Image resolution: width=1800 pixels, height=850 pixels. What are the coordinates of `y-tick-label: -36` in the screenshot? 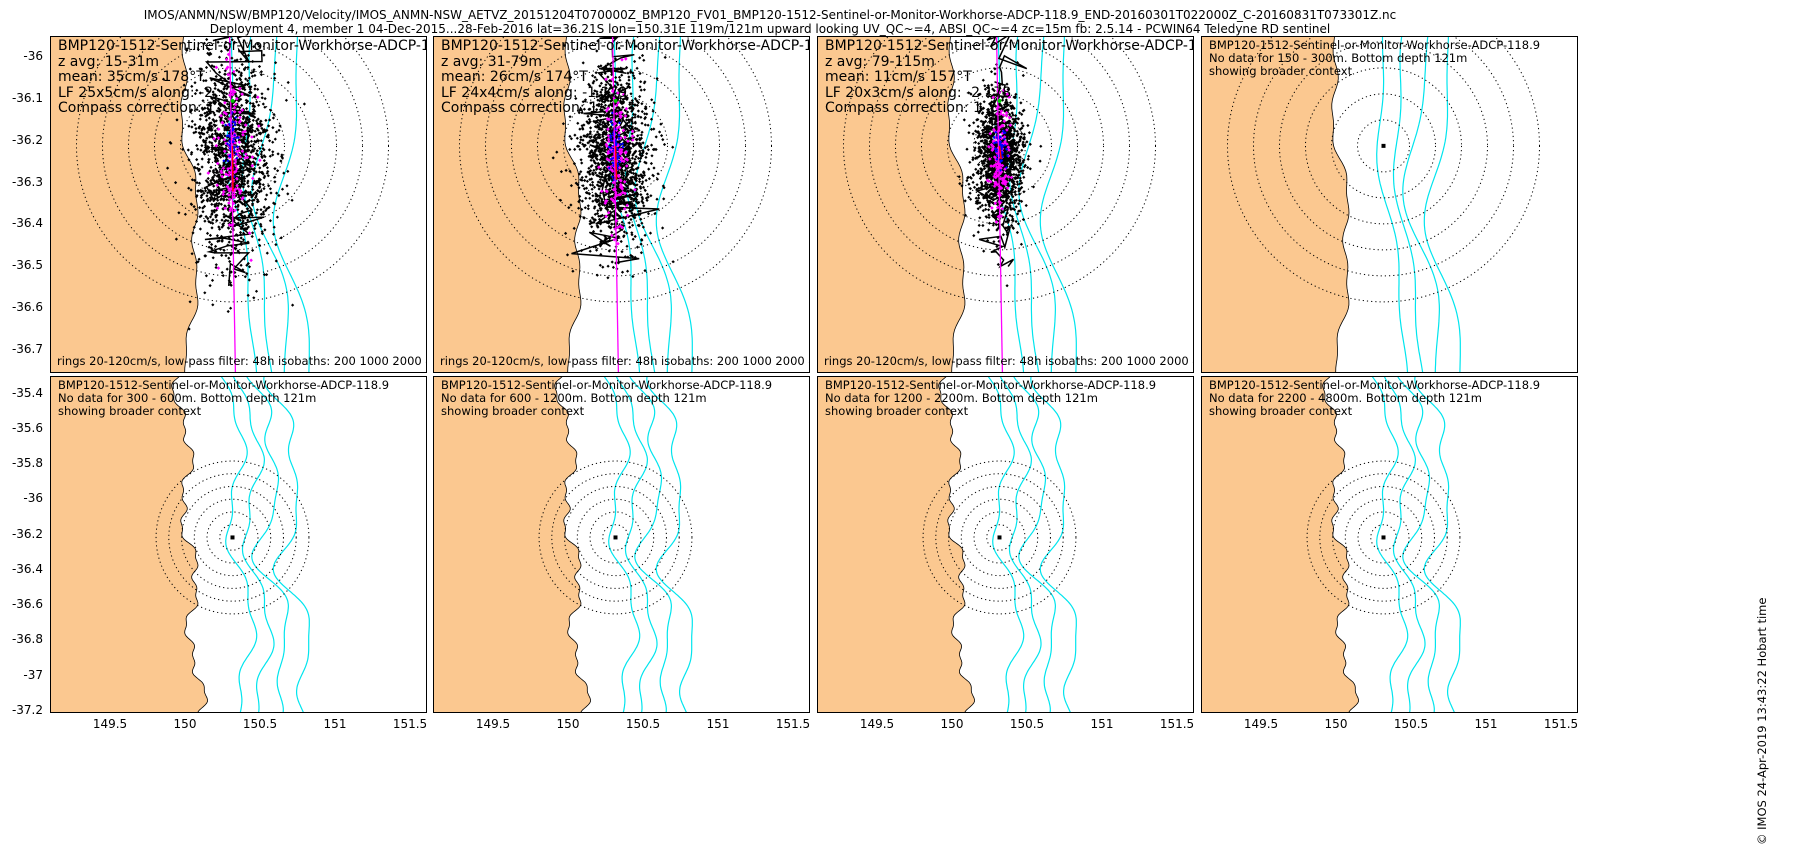 It's located at (33, 55).